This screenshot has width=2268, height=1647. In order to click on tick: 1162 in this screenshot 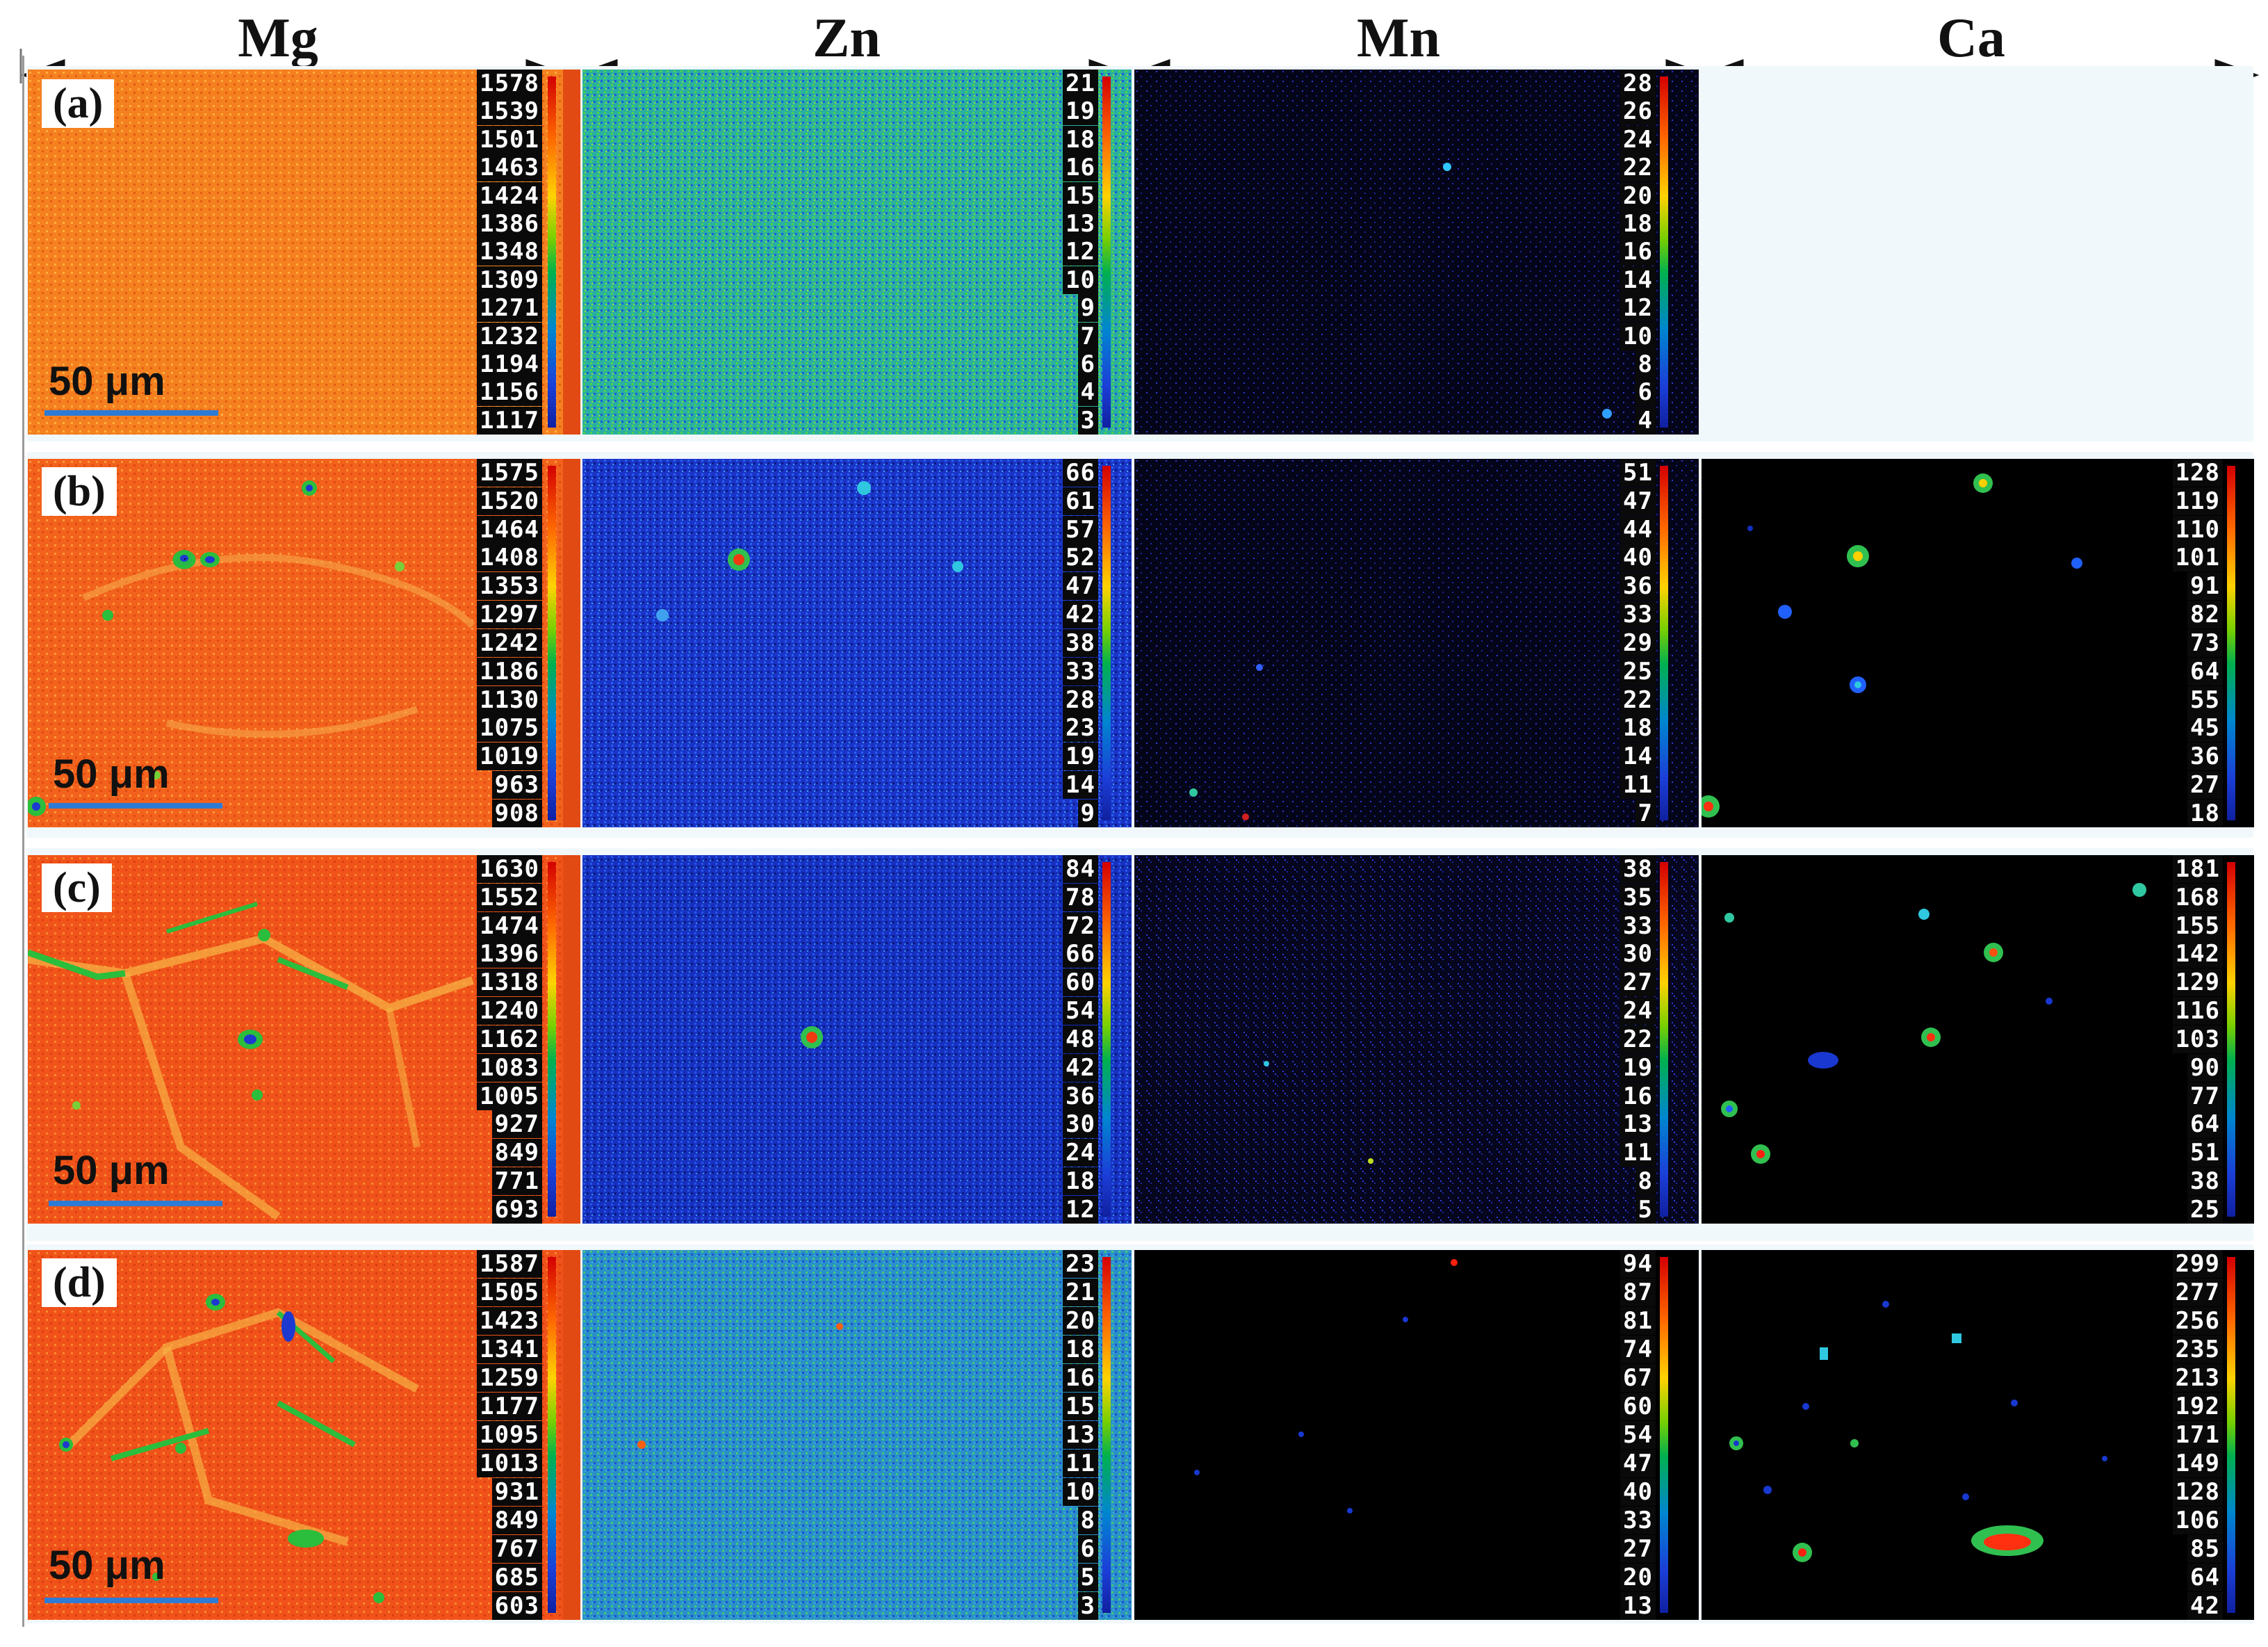, I will do `click(509, 1039)`.